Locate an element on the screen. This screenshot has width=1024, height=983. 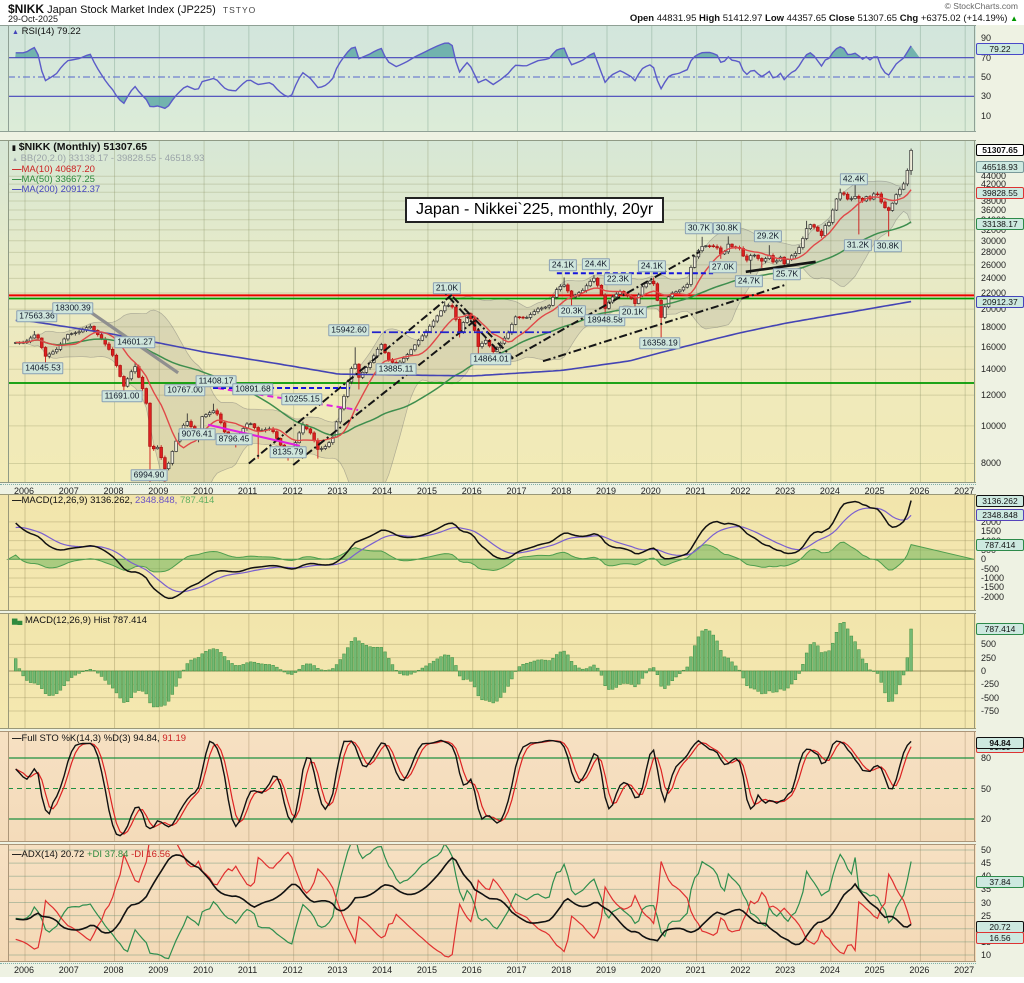
price-annotation: 15942.60 is located at coordinates (349, 330).